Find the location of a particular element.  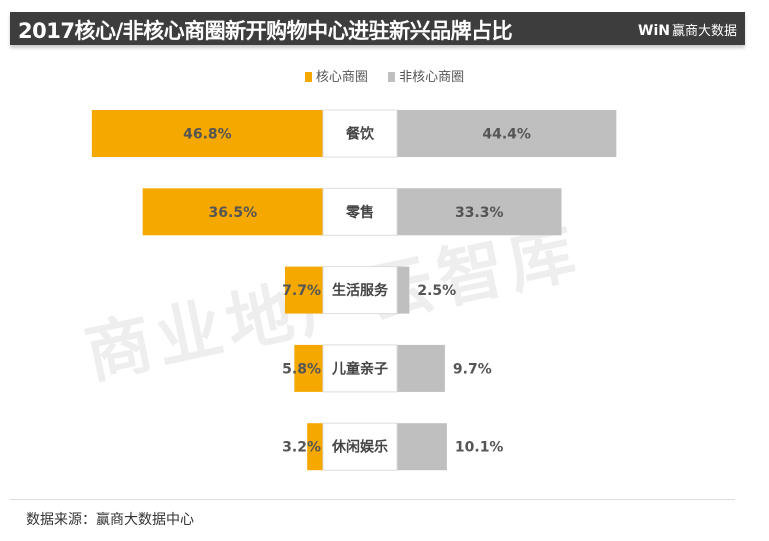

data-label-core: 7.7% is located at coordinates (301, 291).